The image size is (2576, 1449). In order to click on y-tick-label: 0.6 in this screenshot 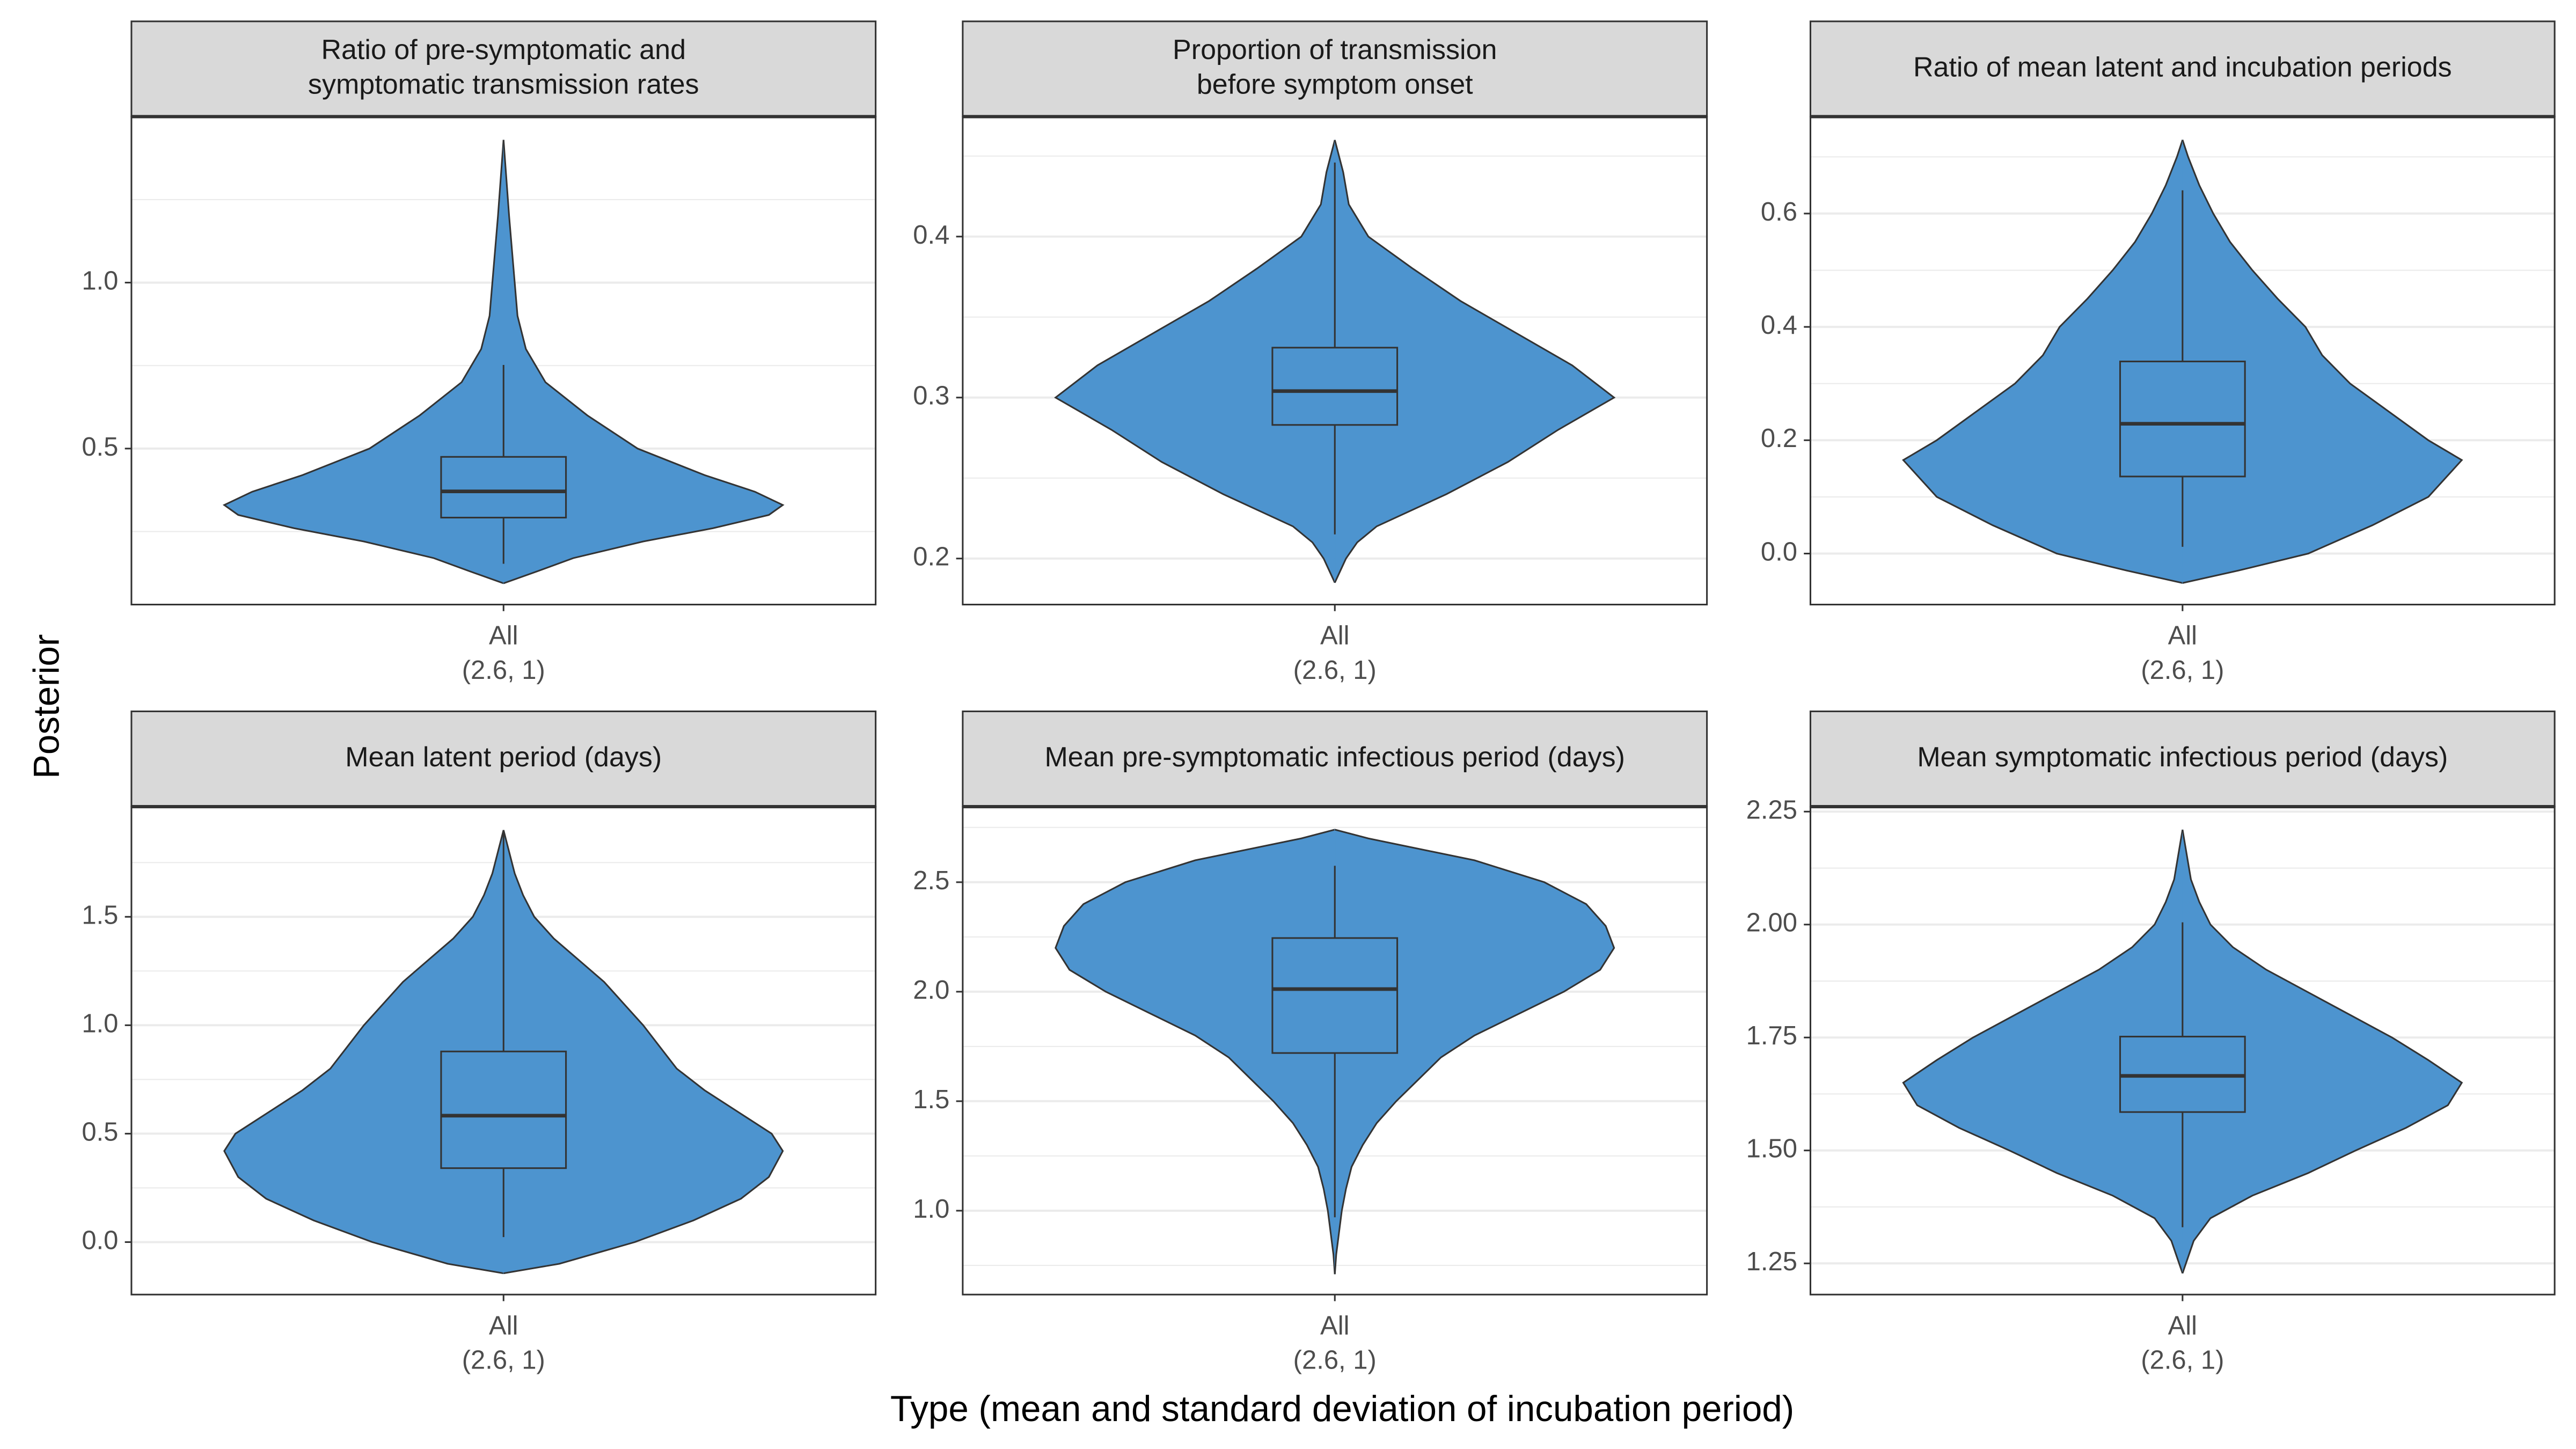, I will do `click(1779, 211)`.